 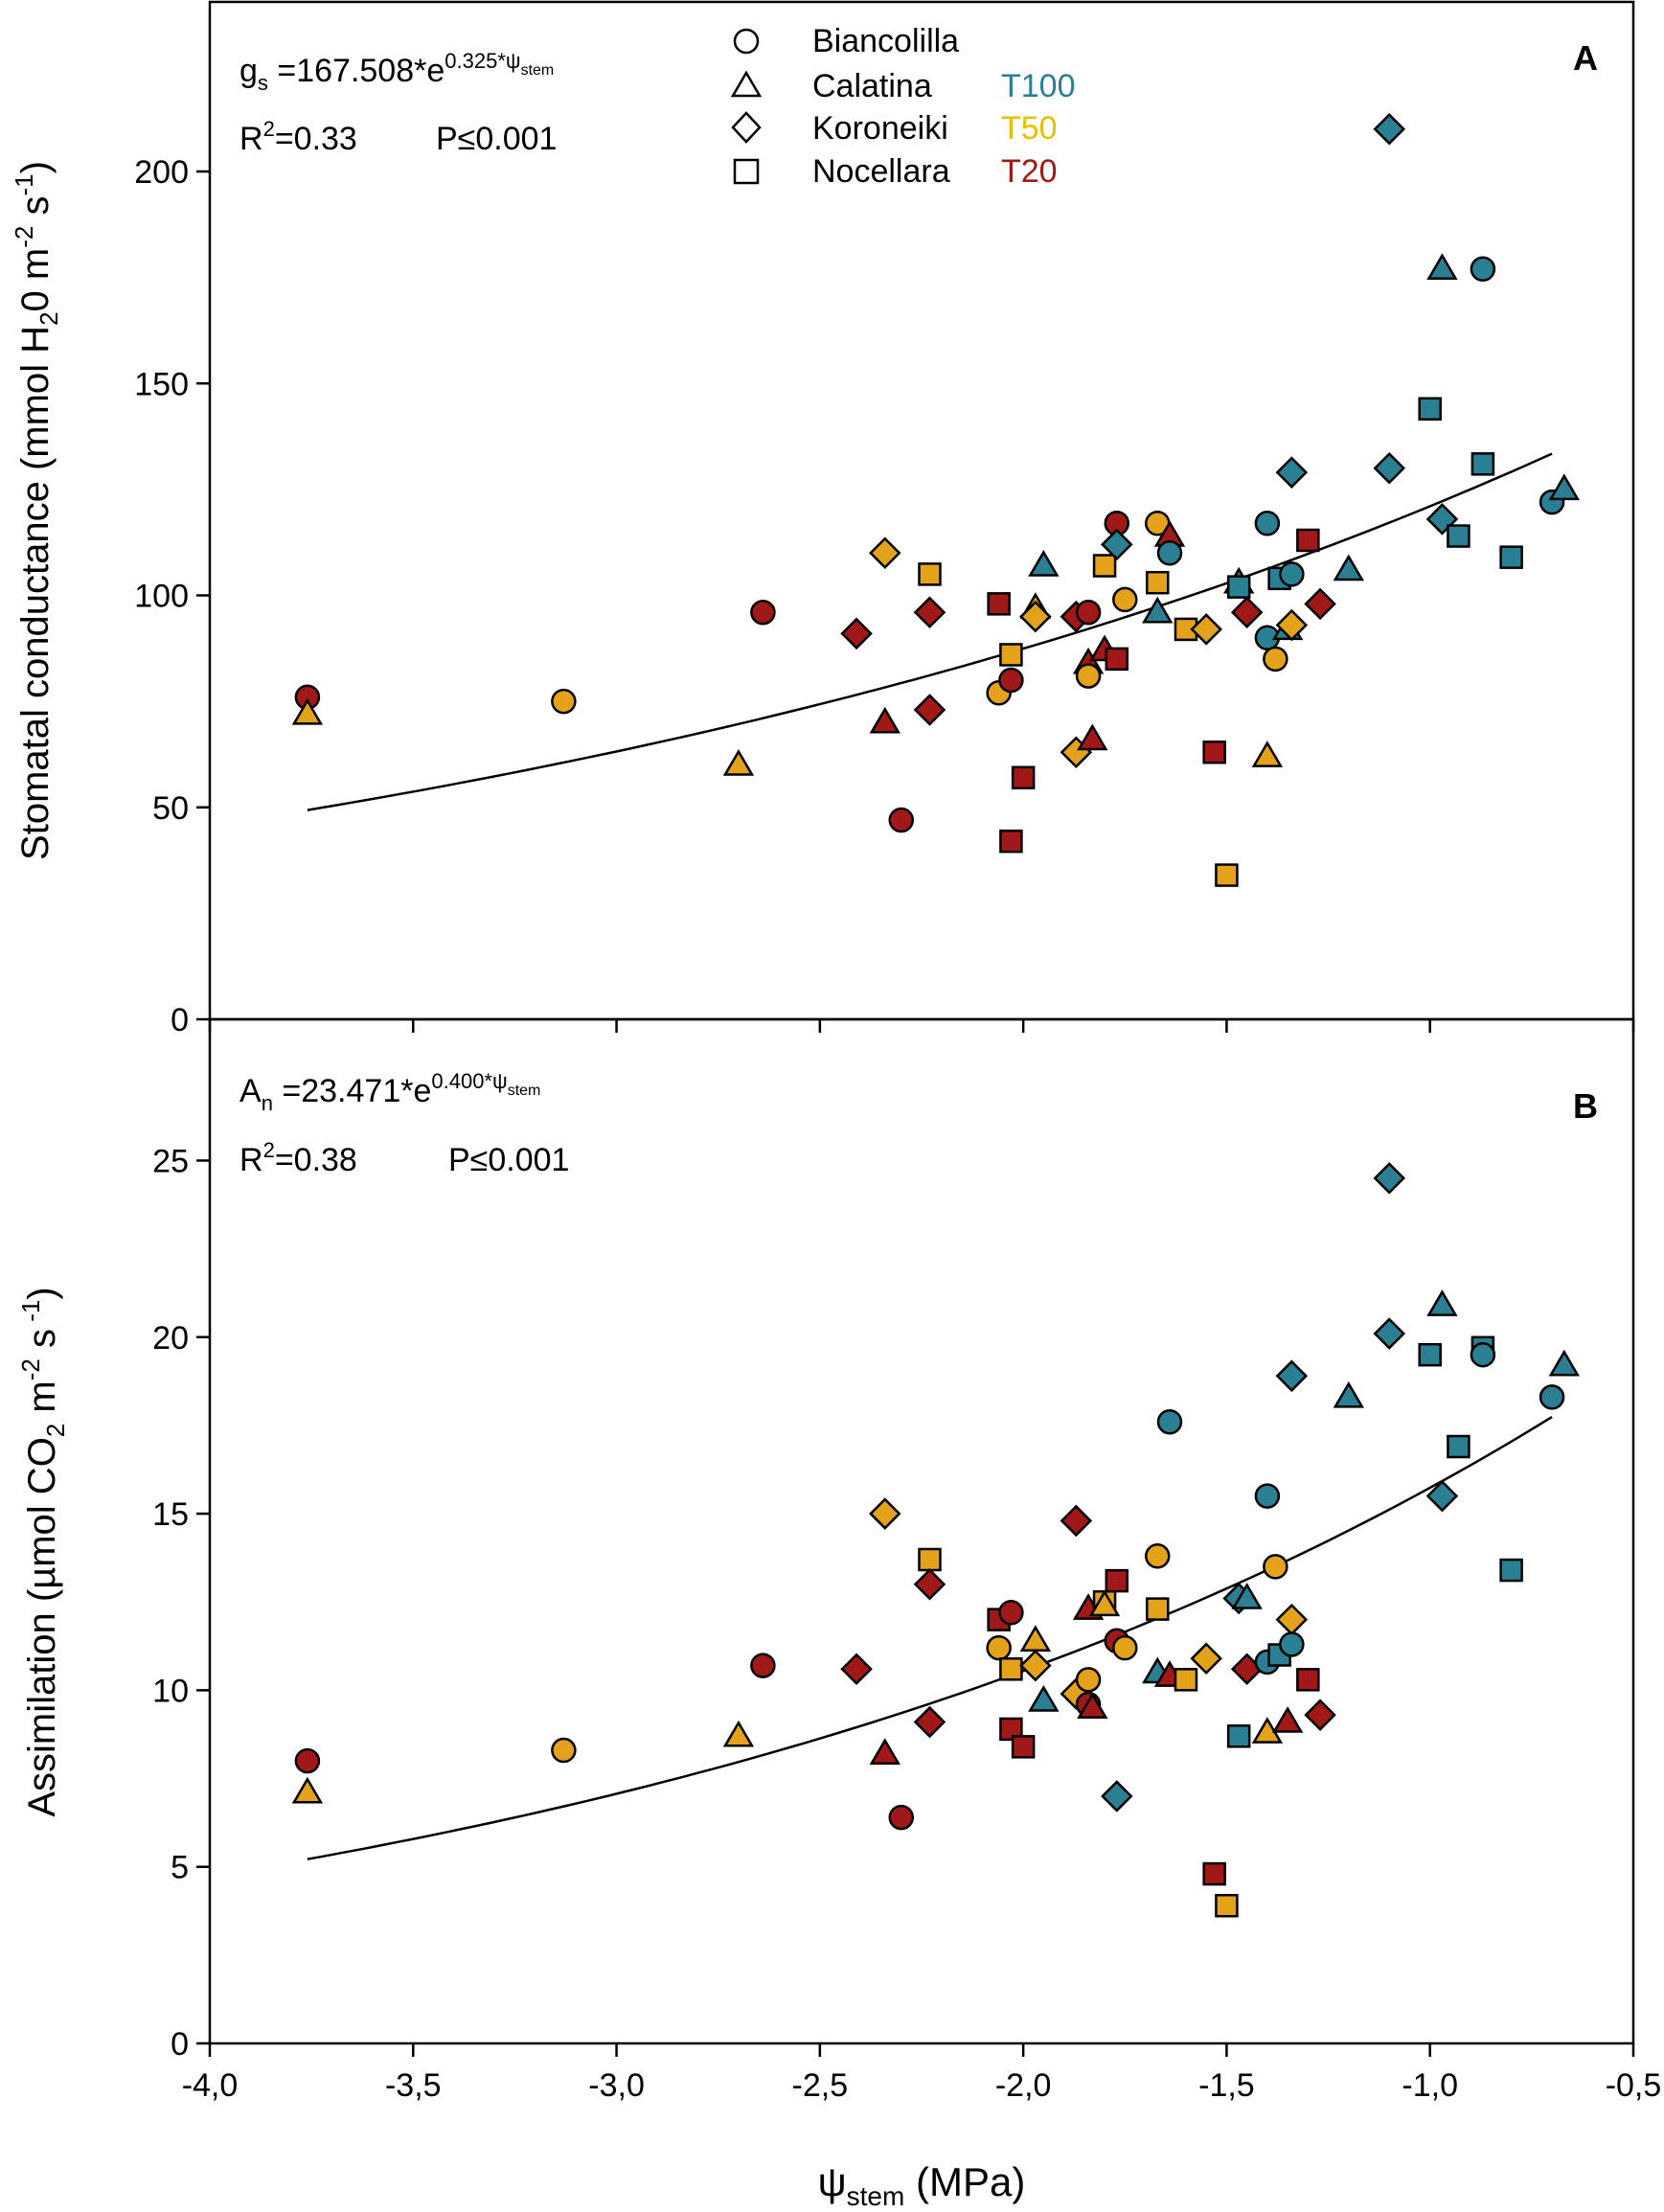 I want to click on y-tick-label: 150, so click(x=161, y=384).